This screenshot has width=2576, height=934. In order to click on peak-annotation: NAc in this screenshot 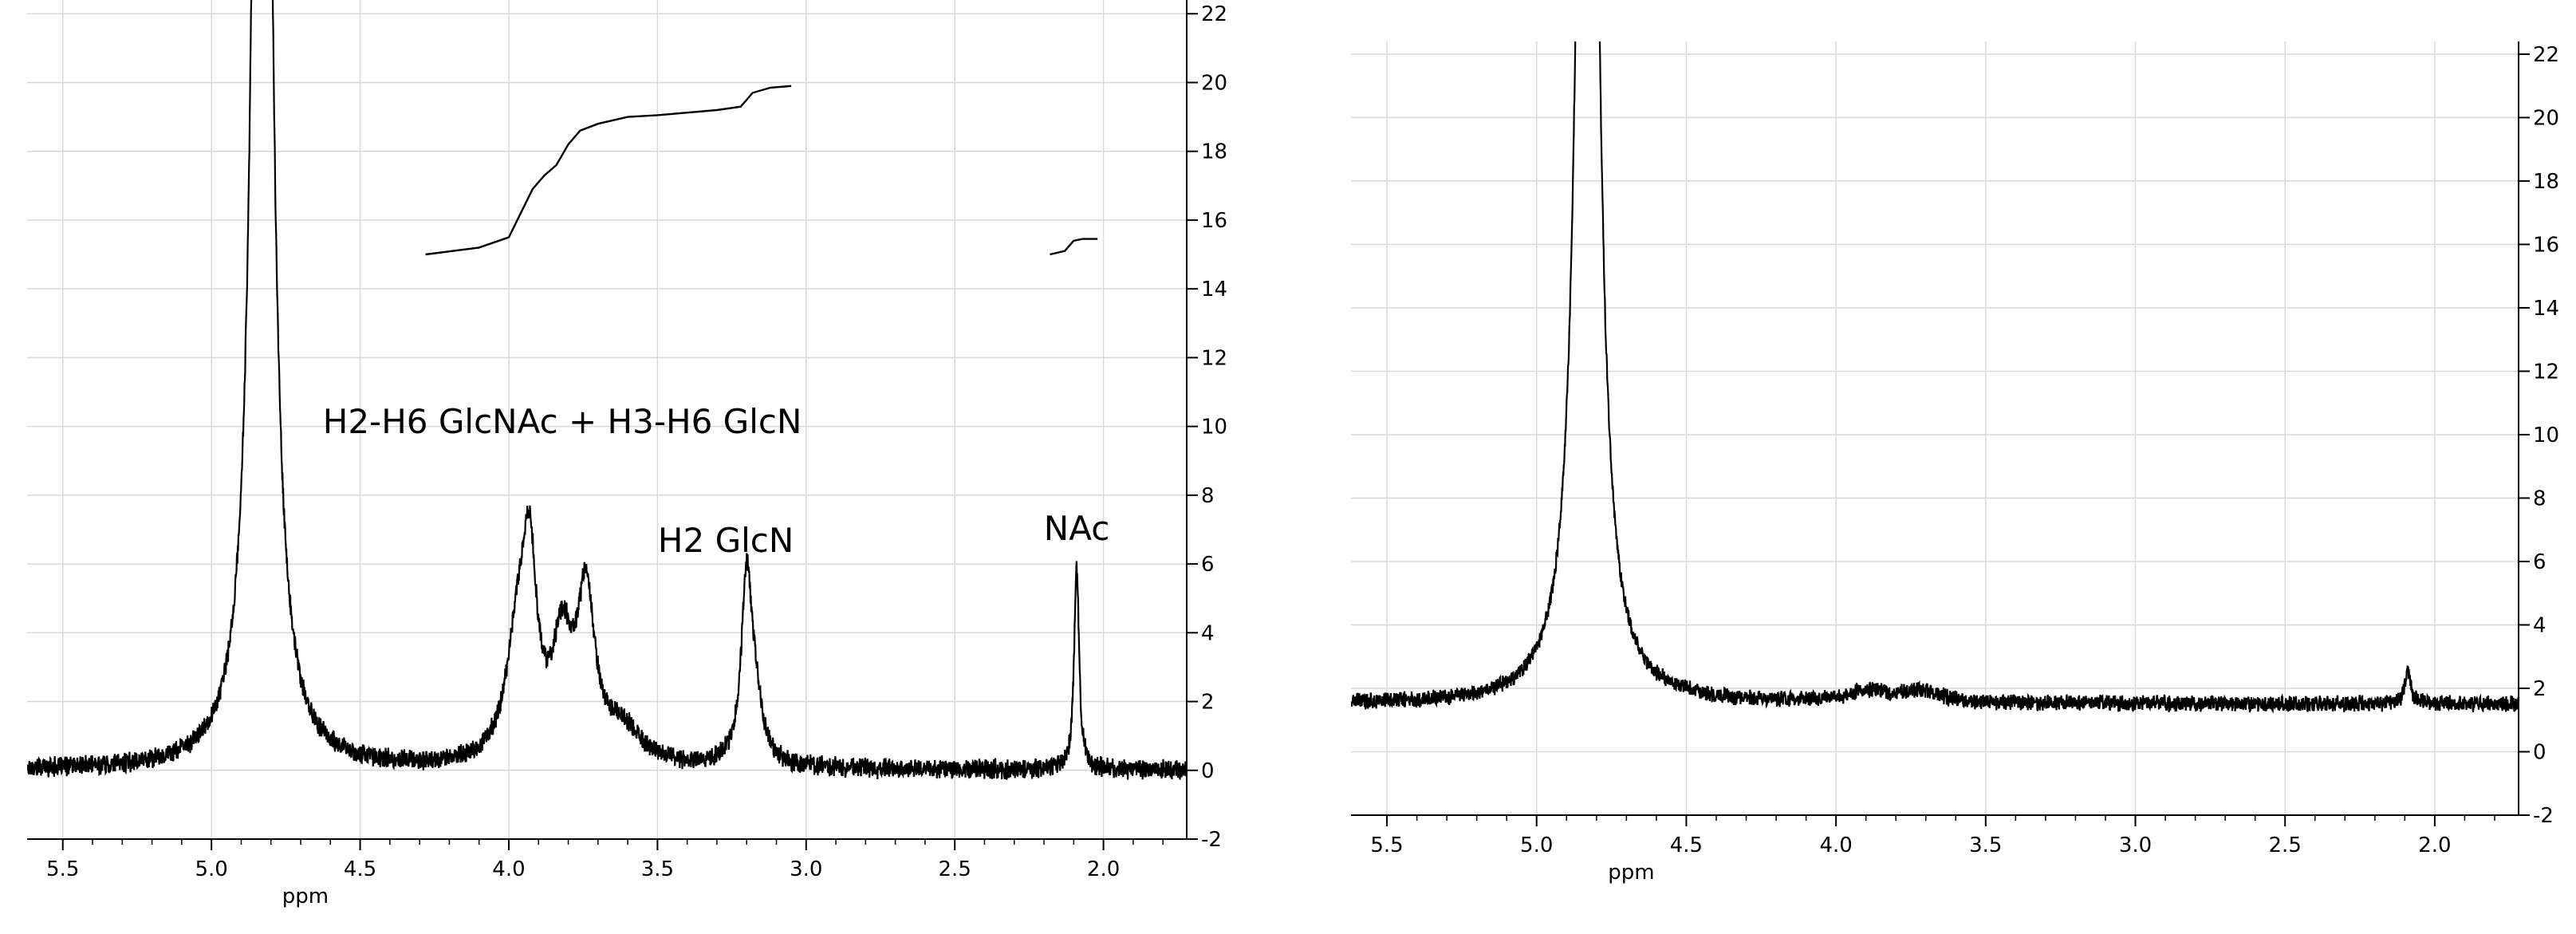, I will do `click(1077, 528)`.